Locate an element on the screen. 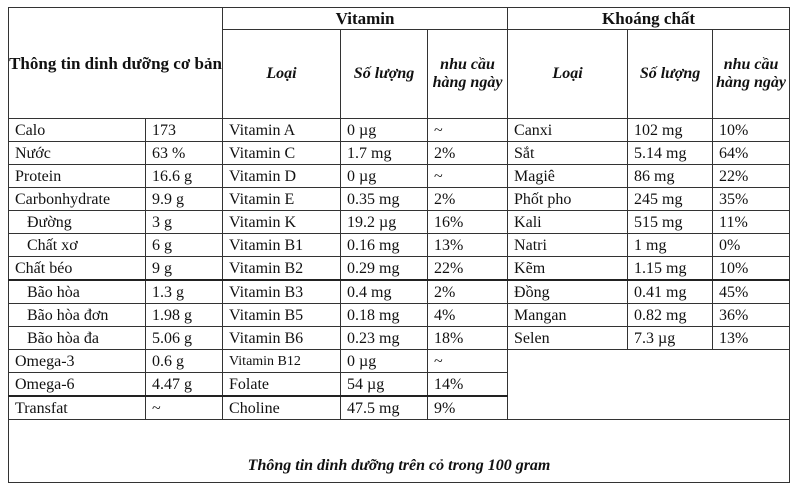 The image size is (800, 485). basic-value-cell: 9.9 g is located at coordinates (184, 199).